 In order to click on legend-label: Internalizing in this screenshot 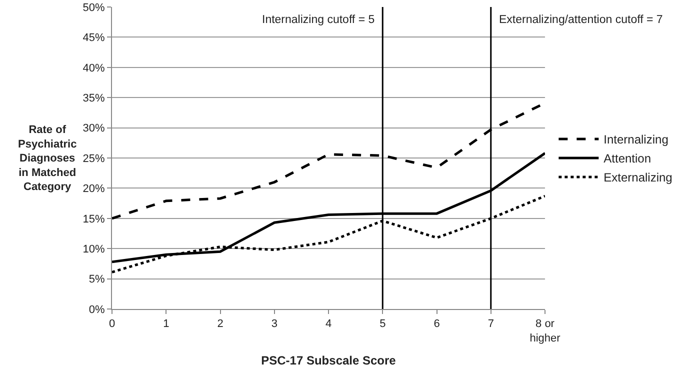, I will do `click(636, 139)`.